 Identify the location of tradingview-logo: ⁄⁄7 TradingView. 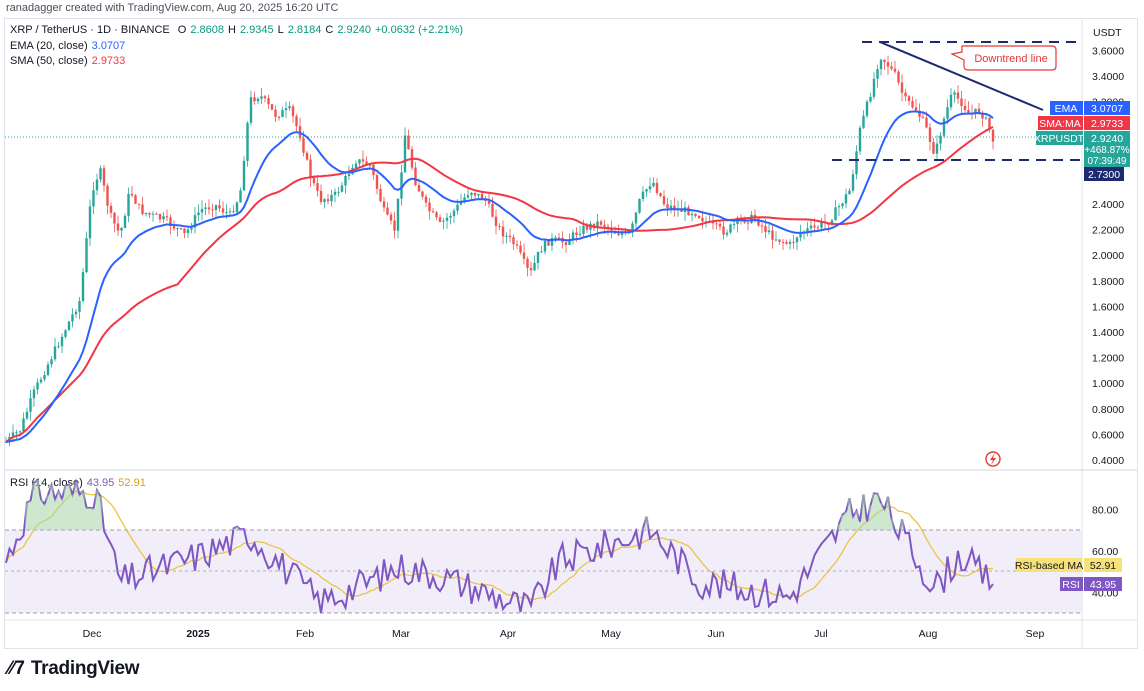
(74, 669).